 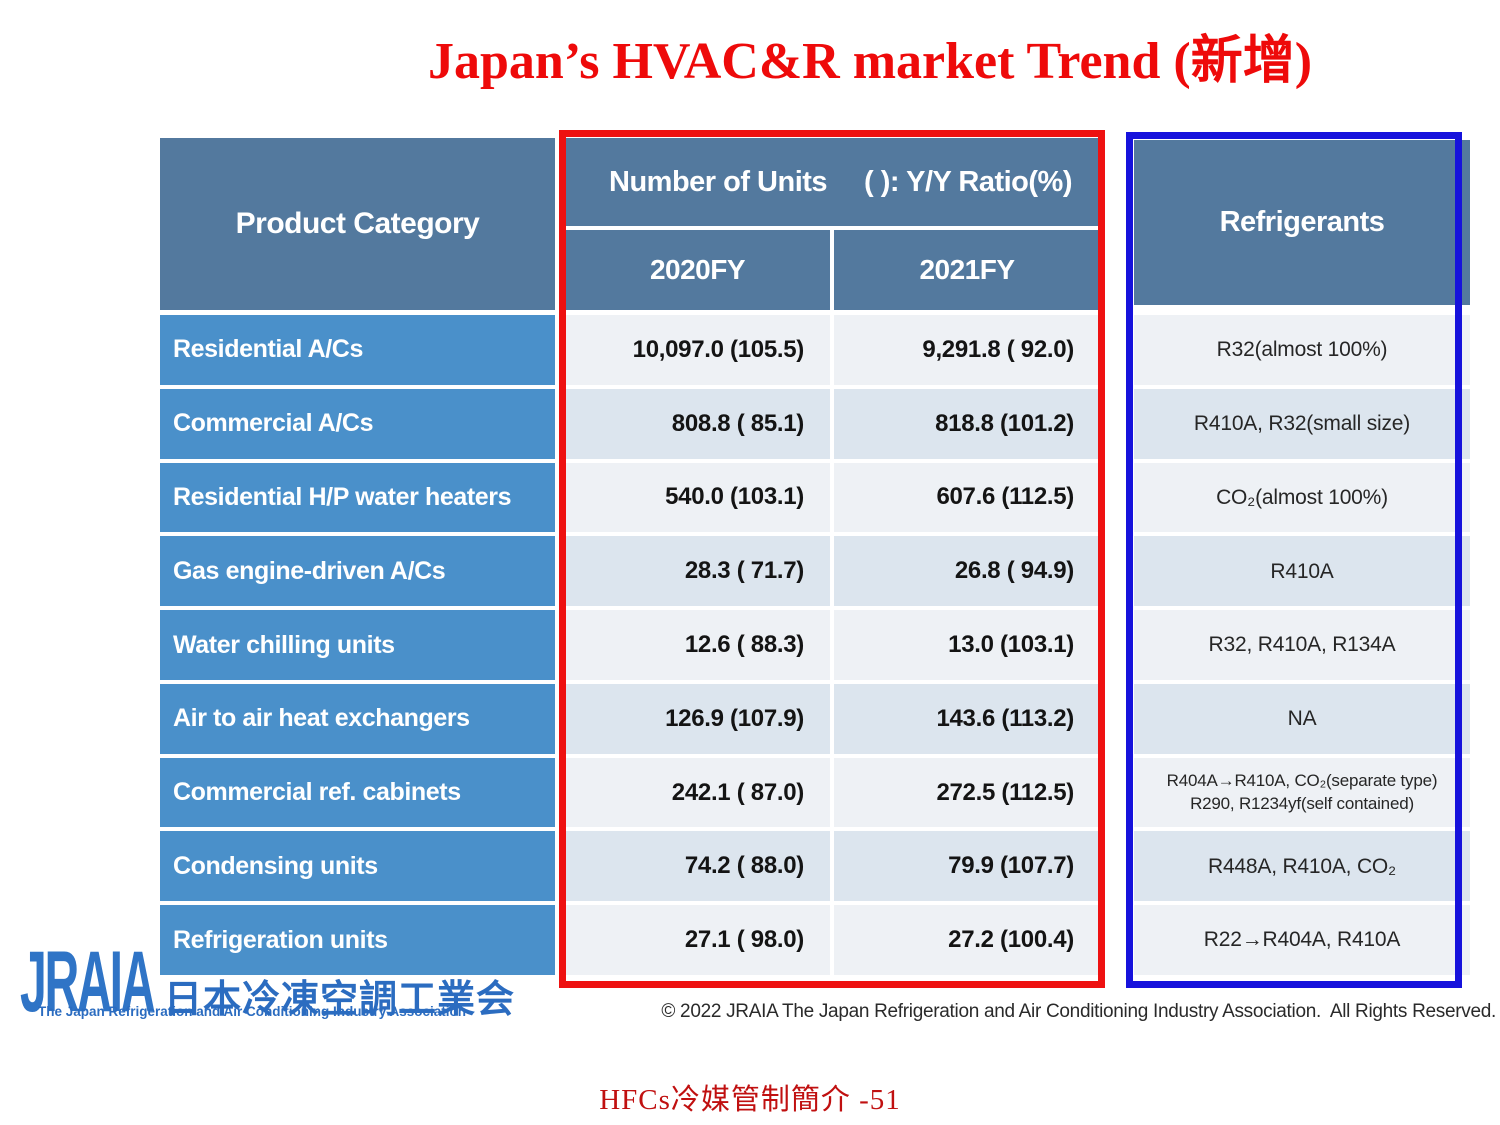 I want to click on refrigerant-text: NA, so click(x=1302, y=719).